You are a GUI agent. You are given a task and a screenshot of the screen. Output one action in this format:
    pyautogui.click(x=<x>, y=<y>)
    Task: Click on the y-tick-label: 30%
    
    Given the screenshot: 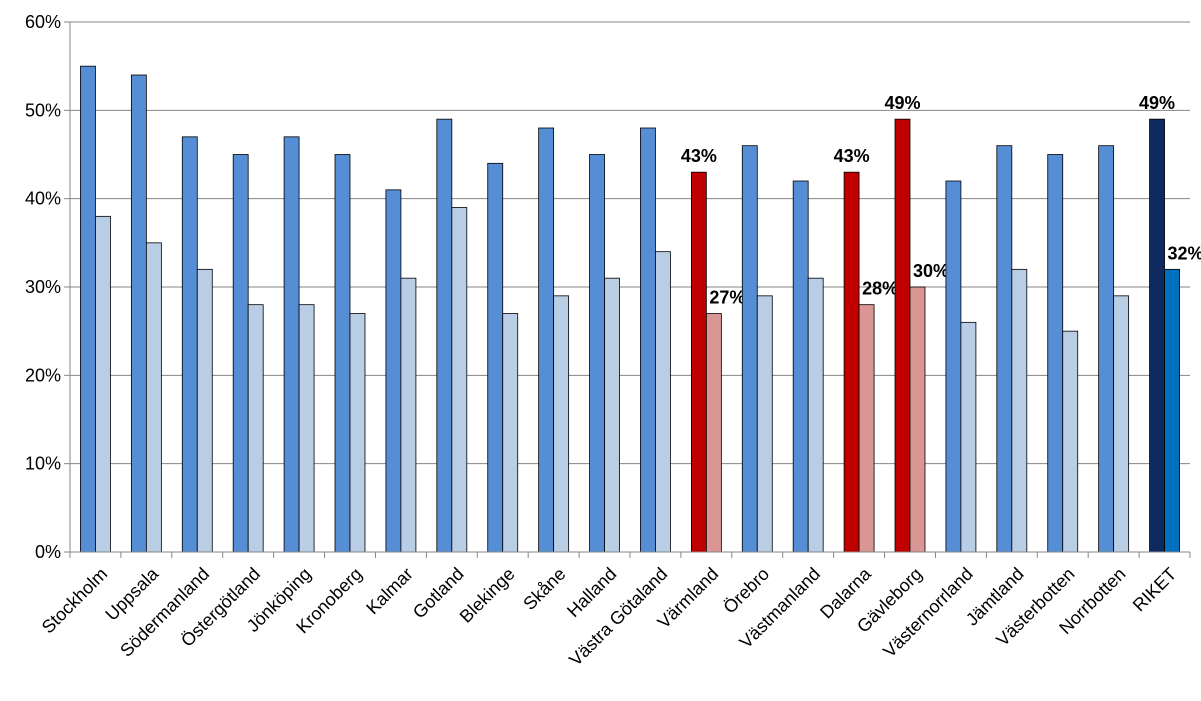 What is the action you would take?
    pyautogui.click(x=43, y=287)
    